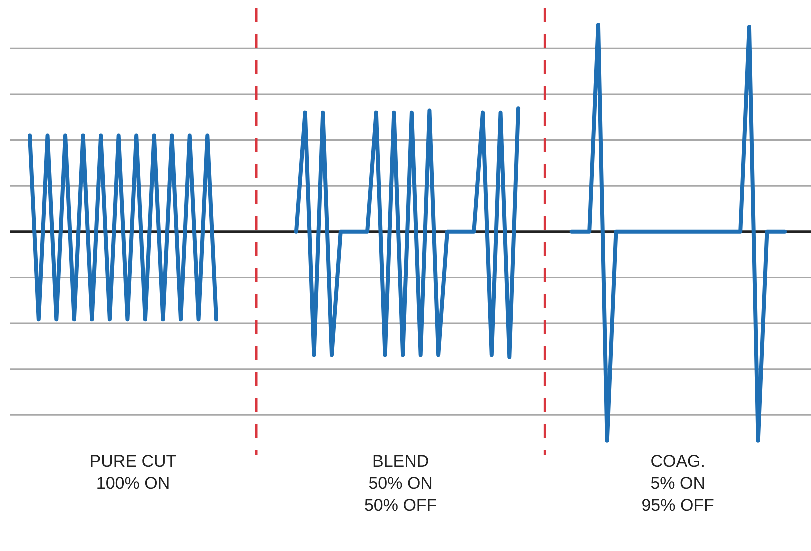  I want to click on text: PURE CUT 100% ON, so click(133, 472).